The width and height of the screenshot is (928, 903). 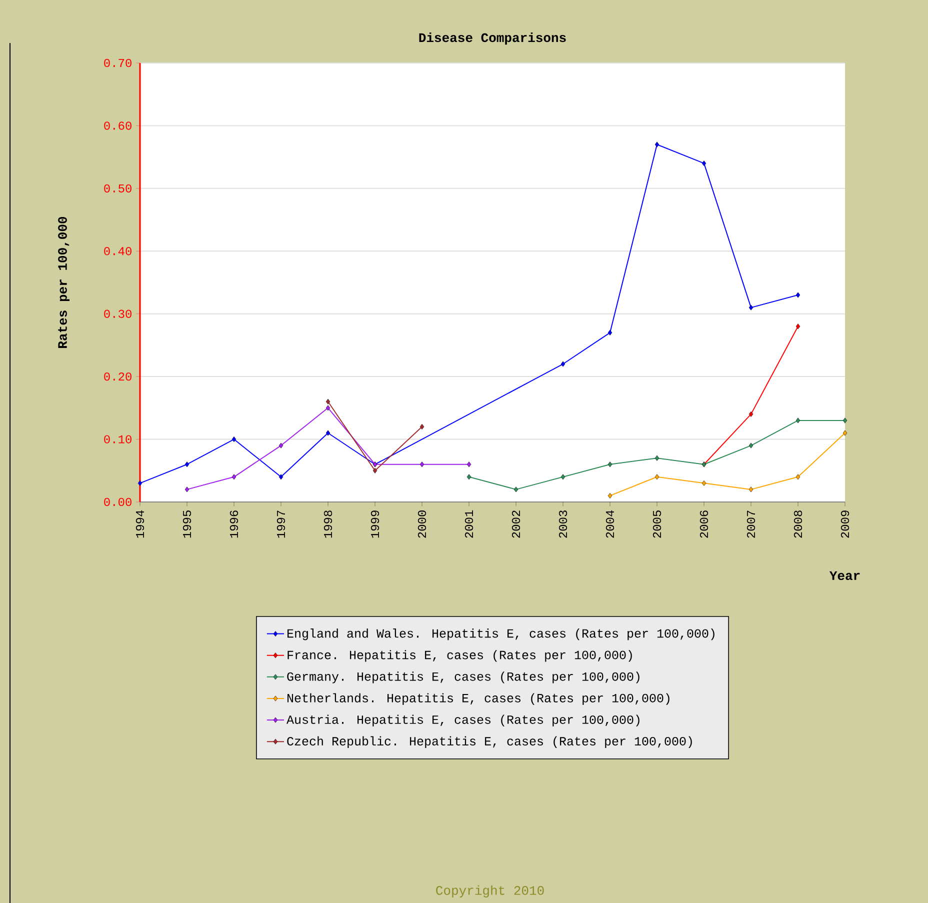 I want to click on y-tick-label: 0.00, so click(x=118, y=502).